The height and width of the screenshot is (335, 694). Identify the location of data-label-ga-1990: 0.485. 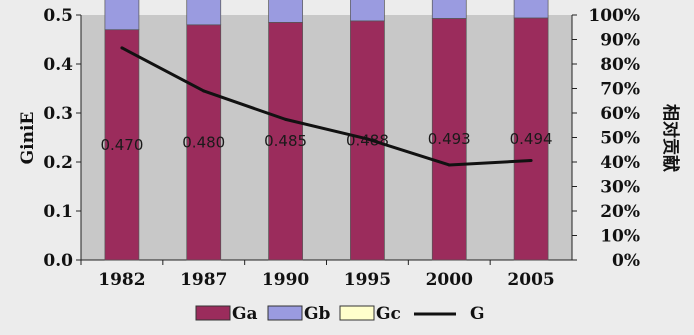
(285, 141).